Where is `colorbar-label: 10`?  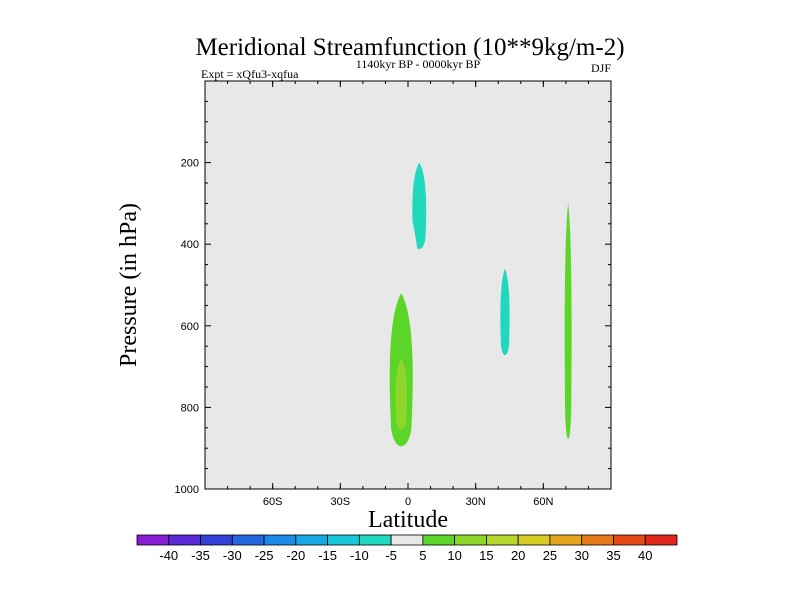 colorbar-label: 10 is located at coordinates (454, 555).